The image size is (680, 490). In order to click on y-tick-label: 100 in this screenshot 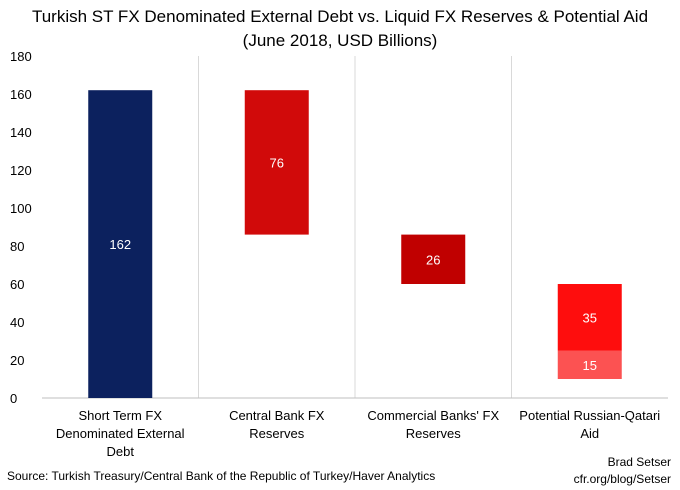, I will do `click(21, 208)`.